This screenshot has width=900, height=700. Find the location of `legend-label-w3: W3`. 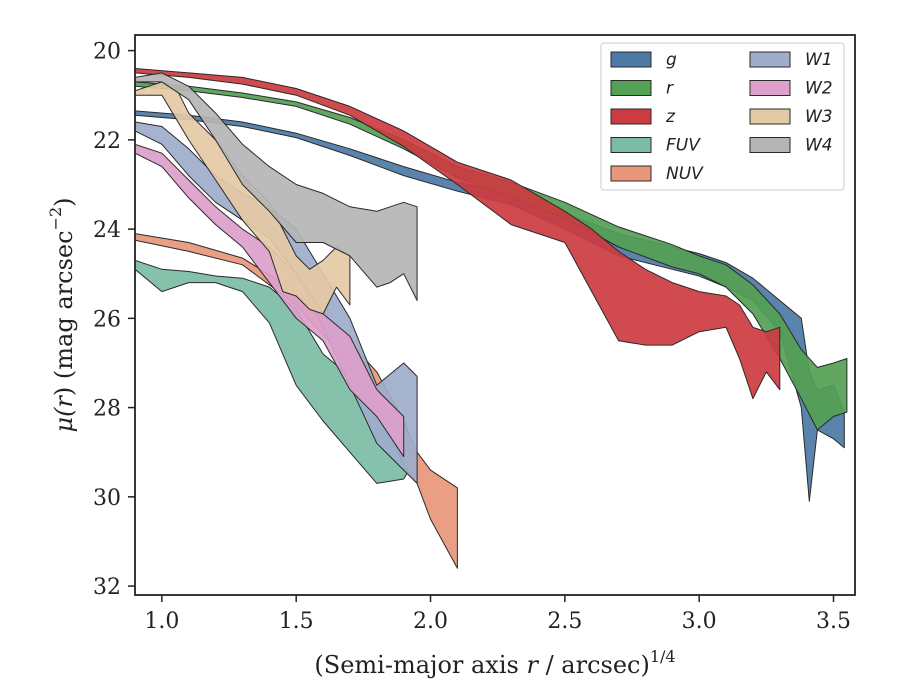

legend-label-w3: W3 is located at coordinates (819, 117).